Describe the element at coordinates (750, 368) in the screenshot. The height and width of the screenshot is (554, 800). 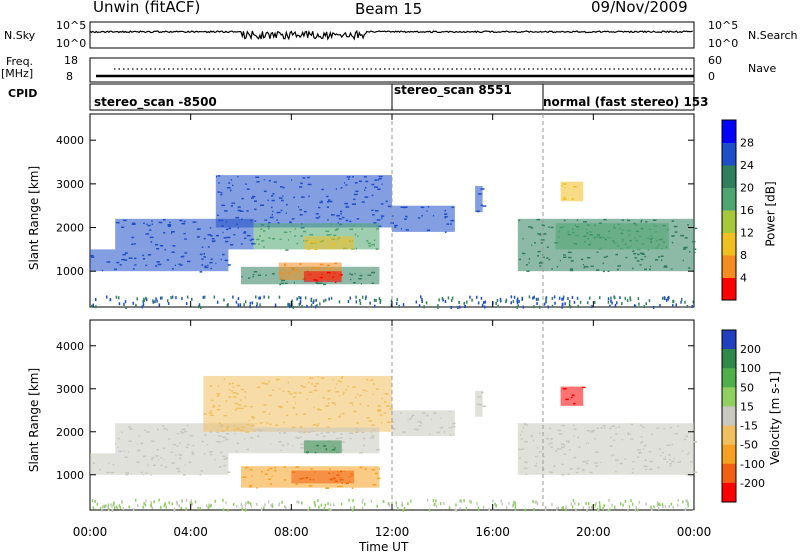
I see `velocity-colorbar-tick: 100` at that location.